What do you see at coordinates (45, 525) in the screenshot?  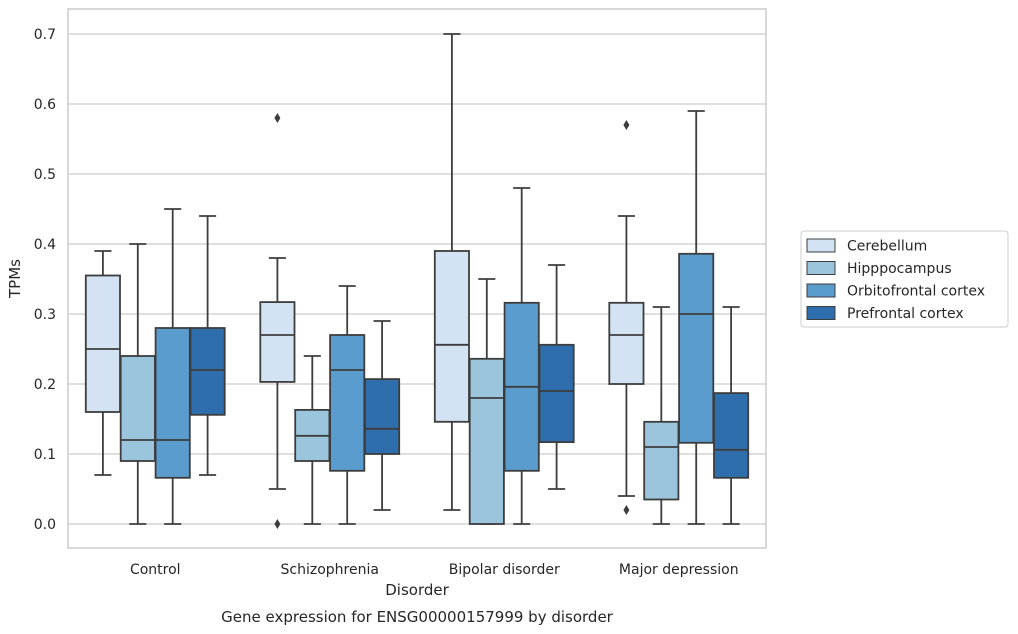 I see `y-tick-label: 0.0` at bounding box center [45, 525].